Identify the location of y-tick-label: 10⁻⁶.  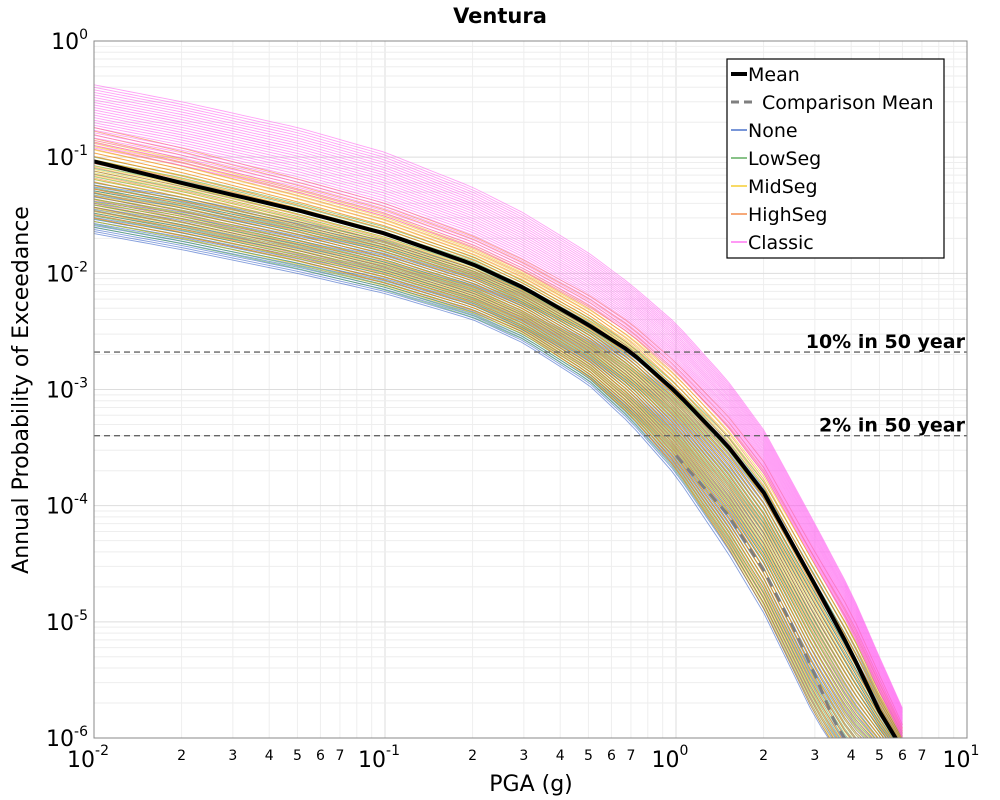
(67, 738).